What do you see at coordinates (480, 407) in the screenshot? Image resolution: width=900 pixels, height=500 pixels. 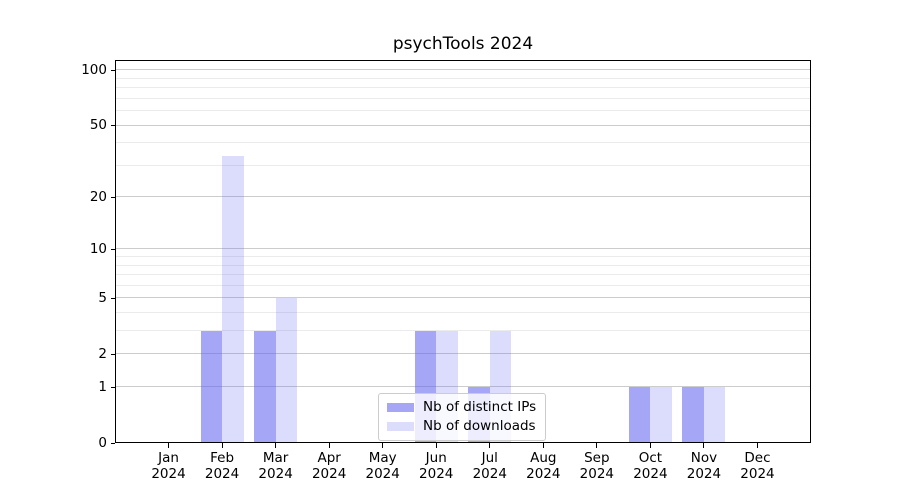 I see `legend-label: Nb of distinct IPs` at bounding box center [480, 407].